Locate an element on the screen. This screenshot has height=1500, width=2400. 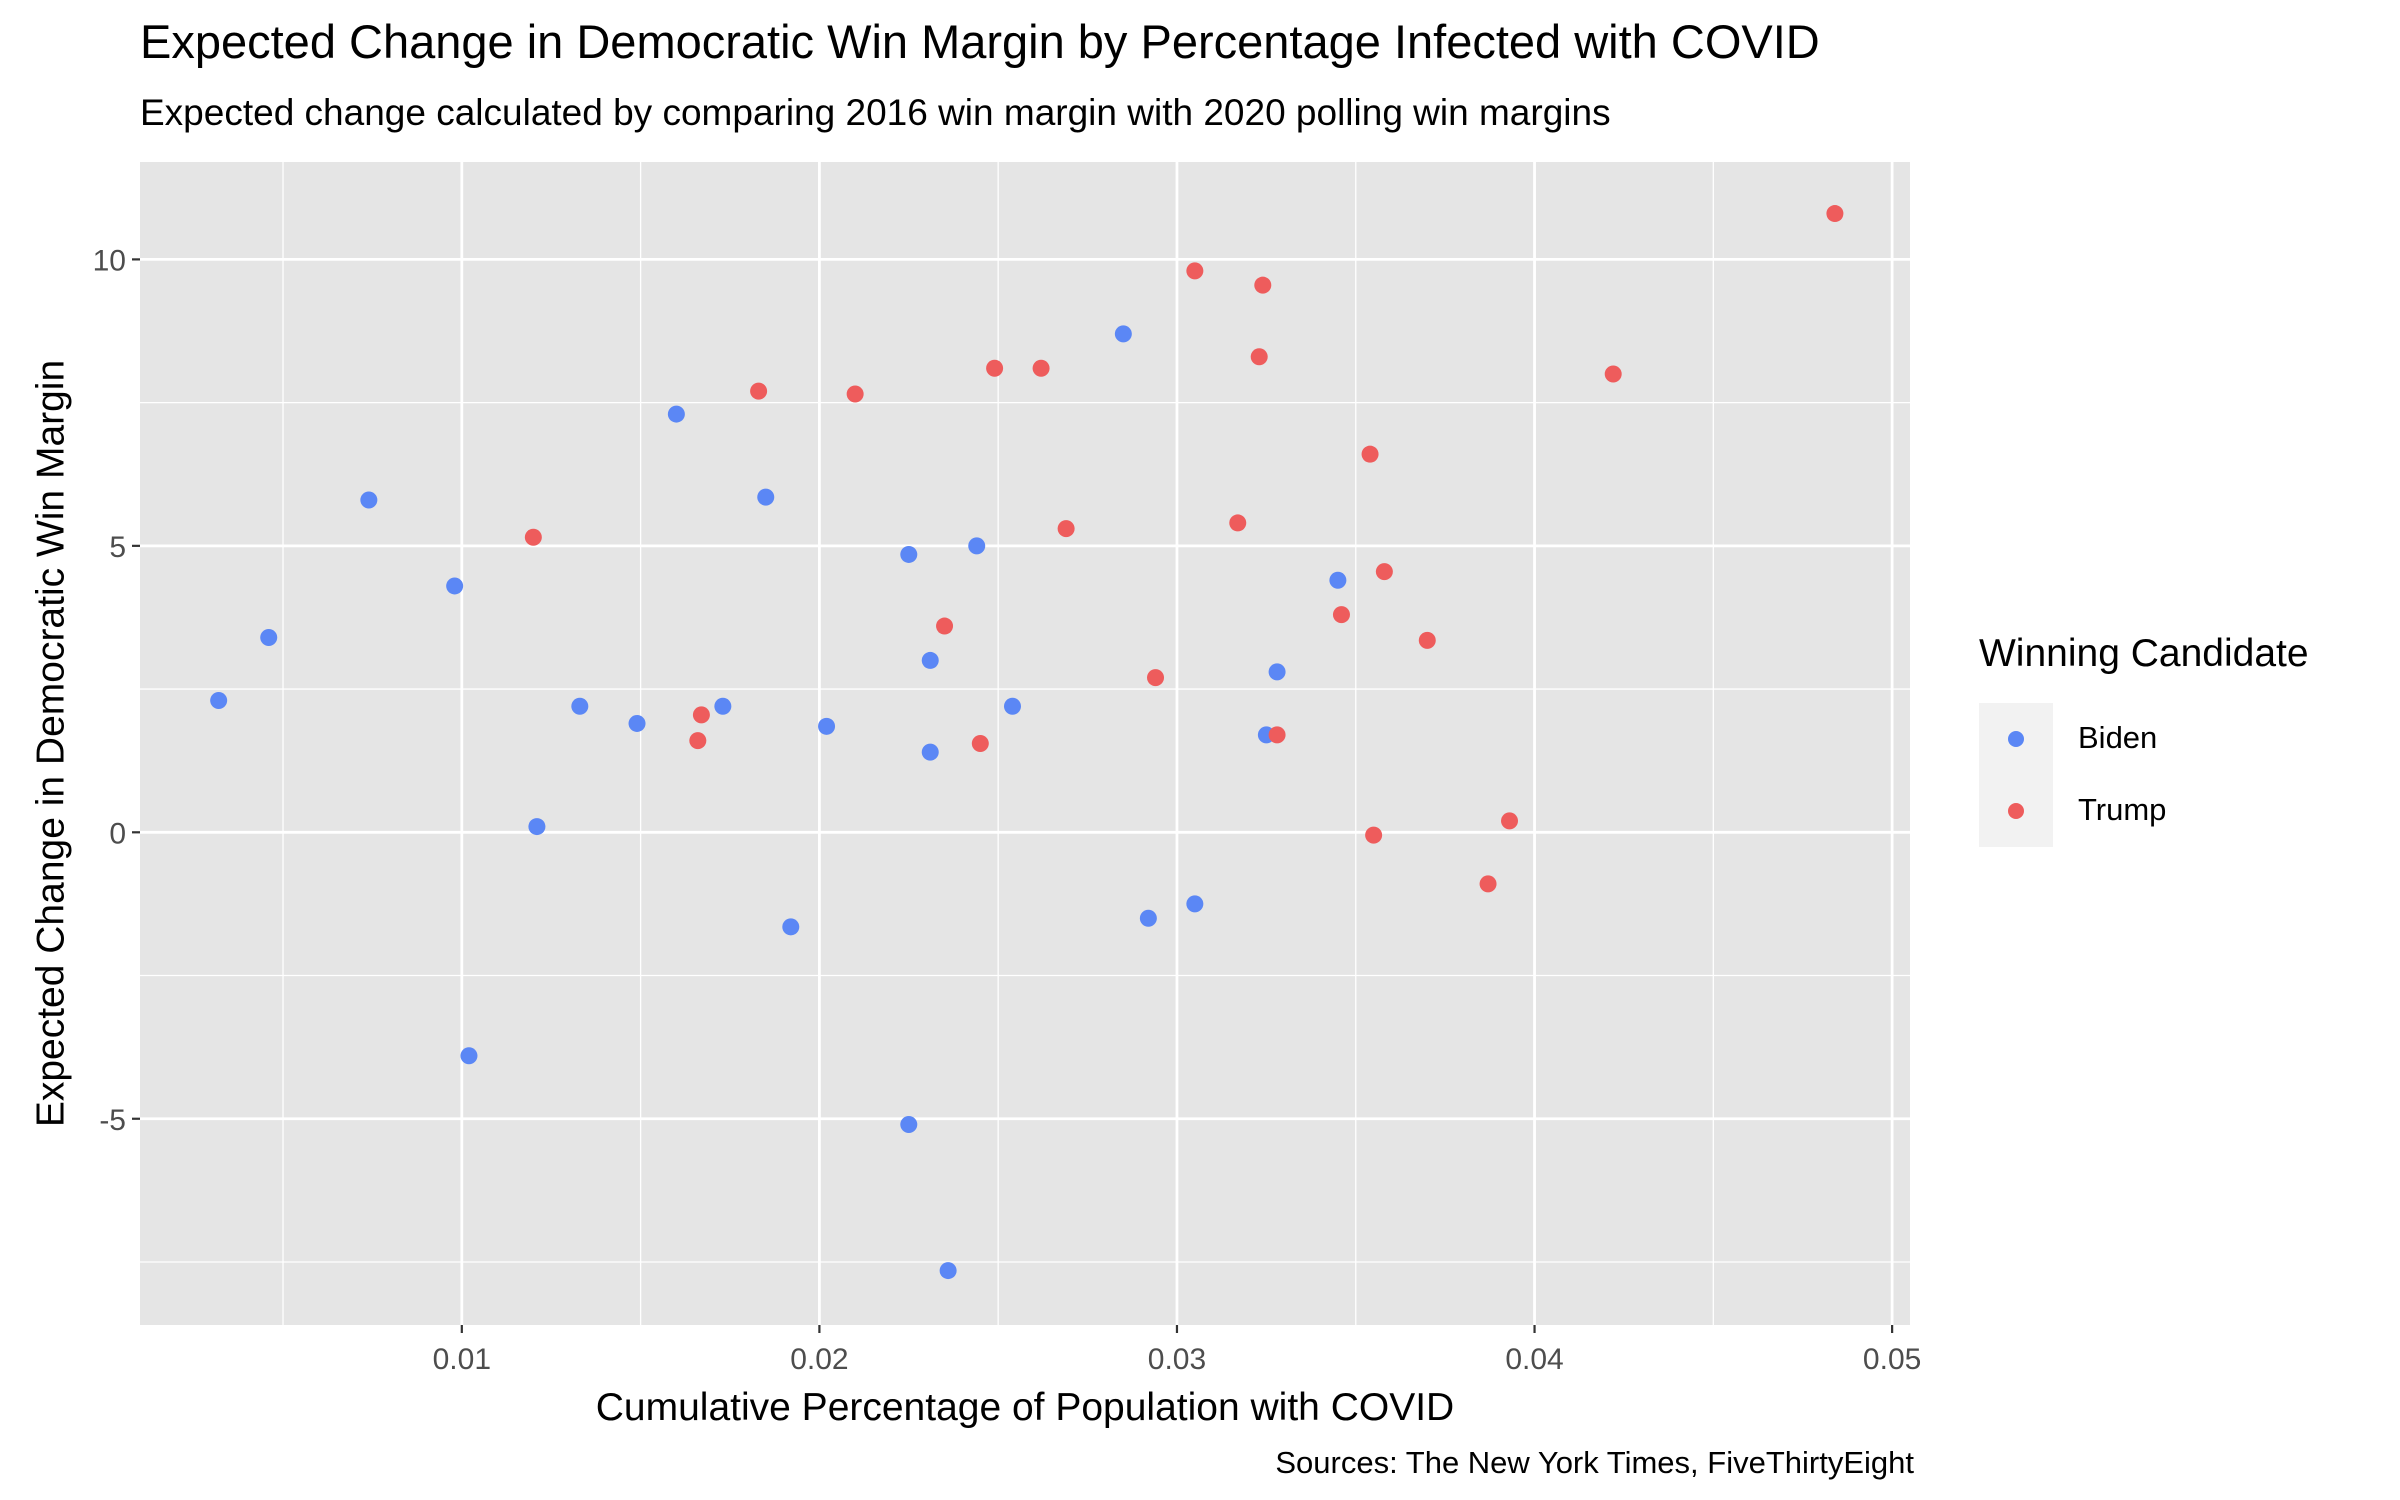
legend-key-trump is located at coordinates (2016, 811).